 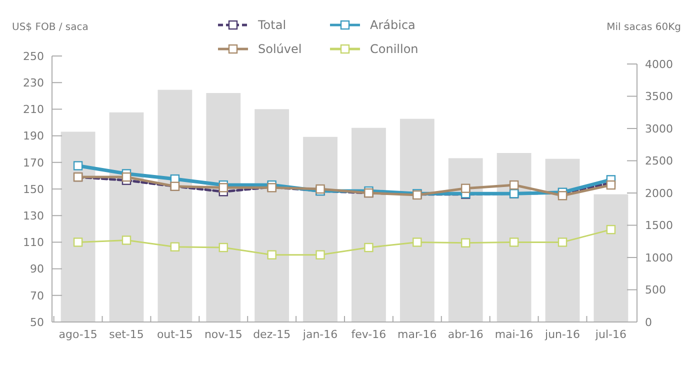 What do you see at coordinates (648, 322) in the screenshot?
I see `y2-tick-label: 0` at bounding box center [648, 322].